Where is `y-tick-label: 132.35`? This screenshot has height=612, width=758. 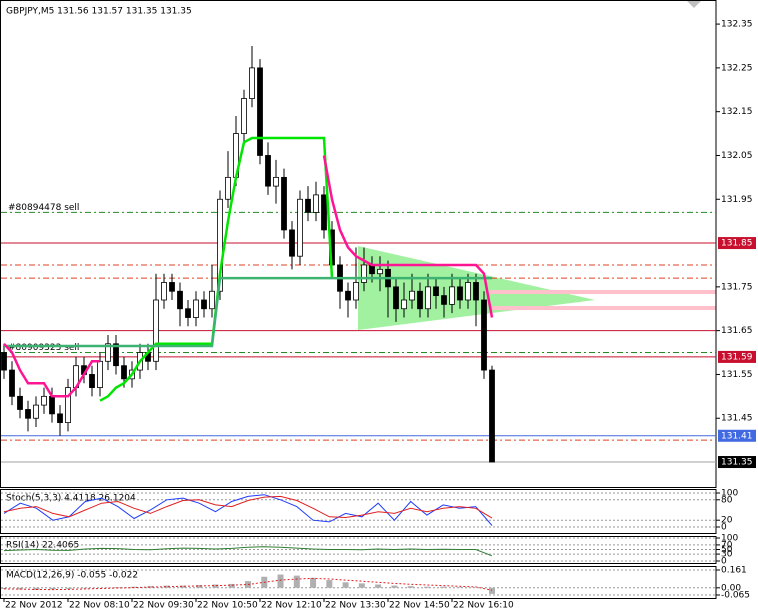
y-tick-label: 132.35 is located at coordinates (737, 25).